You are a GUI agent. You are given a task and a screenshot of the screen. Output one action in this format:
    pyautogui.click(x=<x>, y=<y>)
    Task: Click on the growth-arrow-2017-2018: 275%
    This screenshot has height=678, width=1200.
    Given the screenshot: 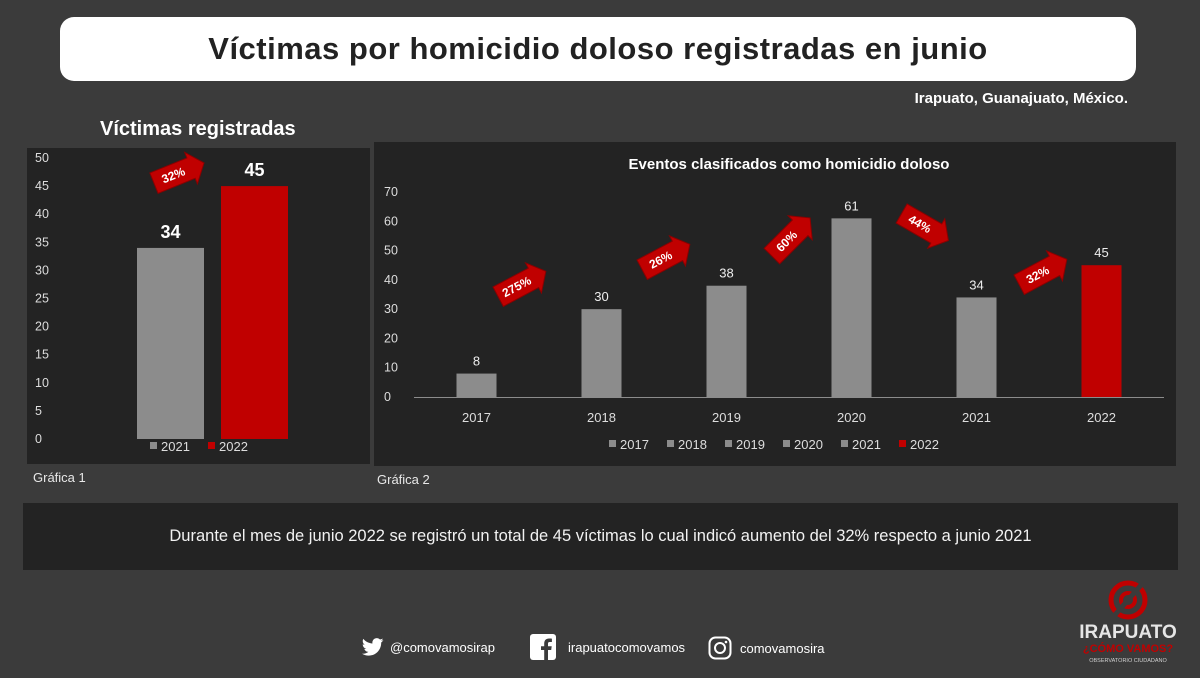 What is the action you would take?
    pyautogui.click(x=519, y=284)
    